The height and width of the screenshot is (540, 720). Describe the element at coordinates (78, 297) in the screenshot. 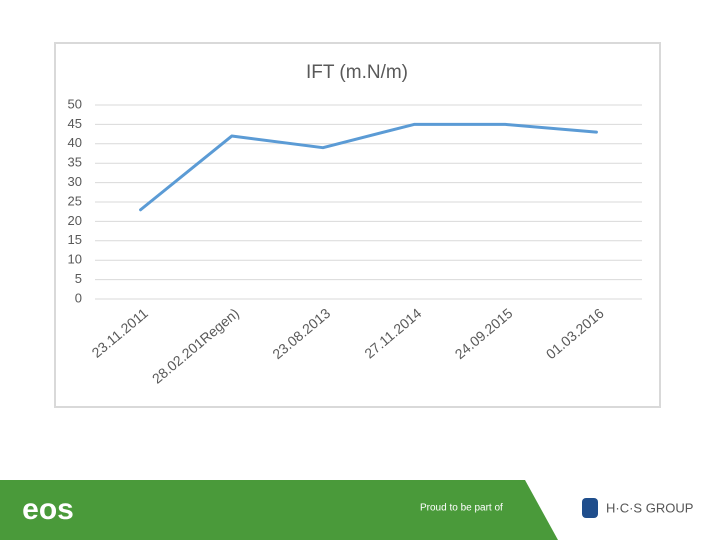

I see `y-tick-label: 0` at that location.